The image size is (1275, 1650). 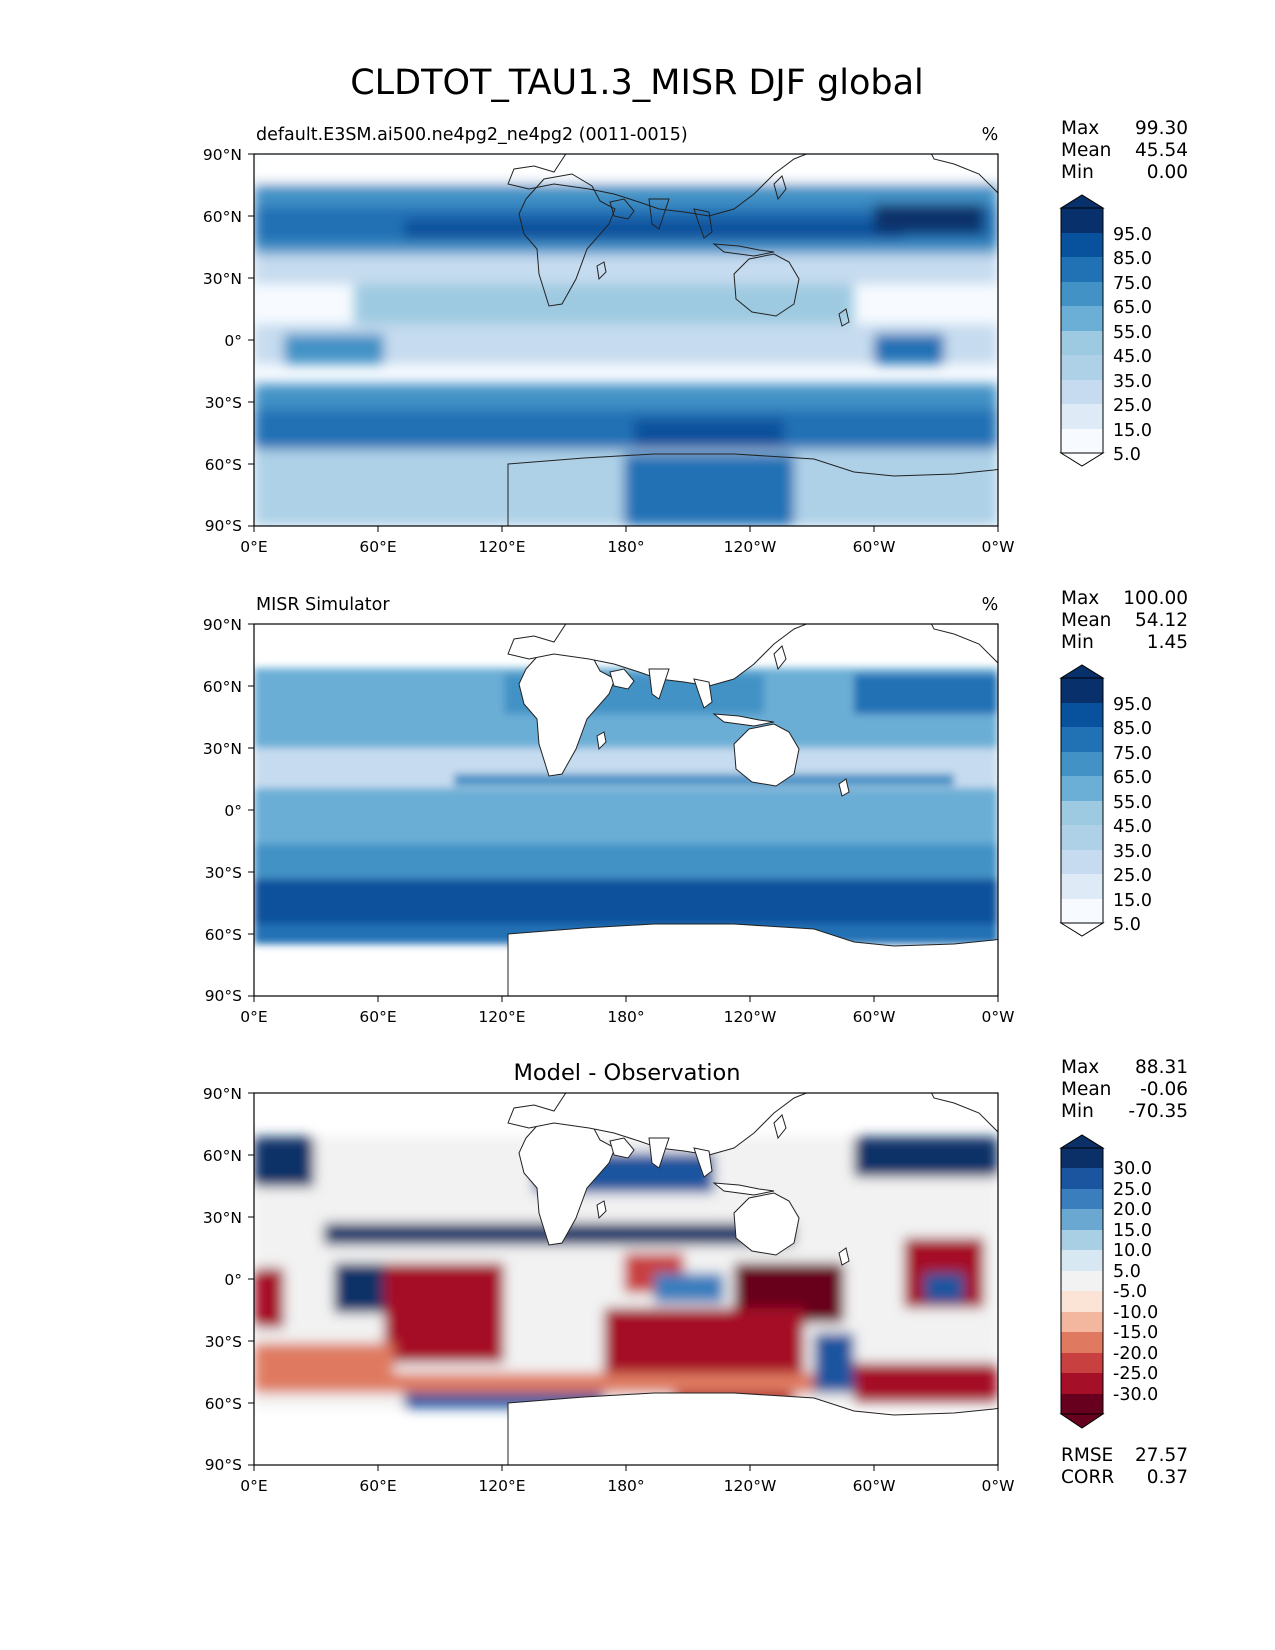 I want to click on panel-model-lat-ticks: 90°N 60°N 30°N 0° 30°S 60°S 90°S, so click(x=222, y=340).